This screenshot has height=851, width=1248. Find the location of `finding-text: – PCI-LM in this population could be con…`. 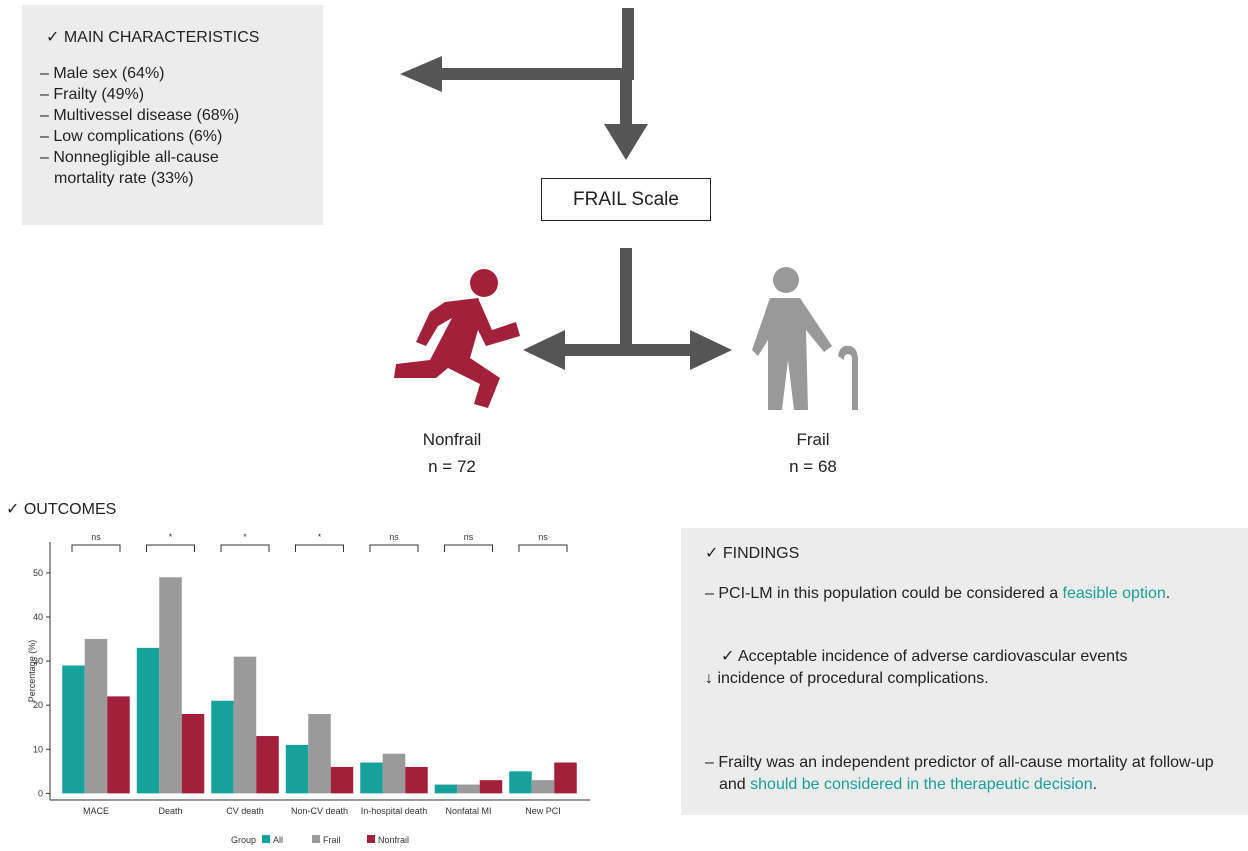

finding-text: – PCI-LM in this population could be con… is located at coordinates (884, 593).